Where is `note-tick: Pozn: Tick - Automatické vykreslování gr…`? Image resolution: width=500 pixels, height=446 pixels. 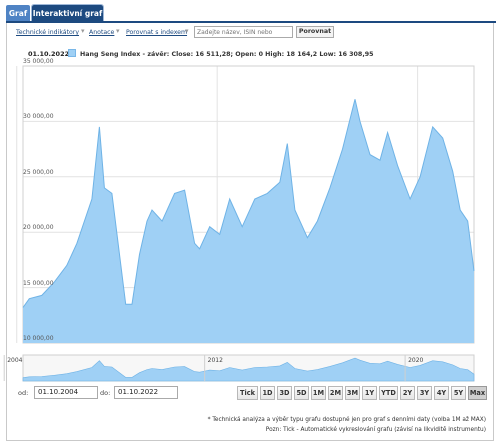 note-tick: Pozn: Tick - Automatické vykreslování gr… is located at coordinates (375, 430).